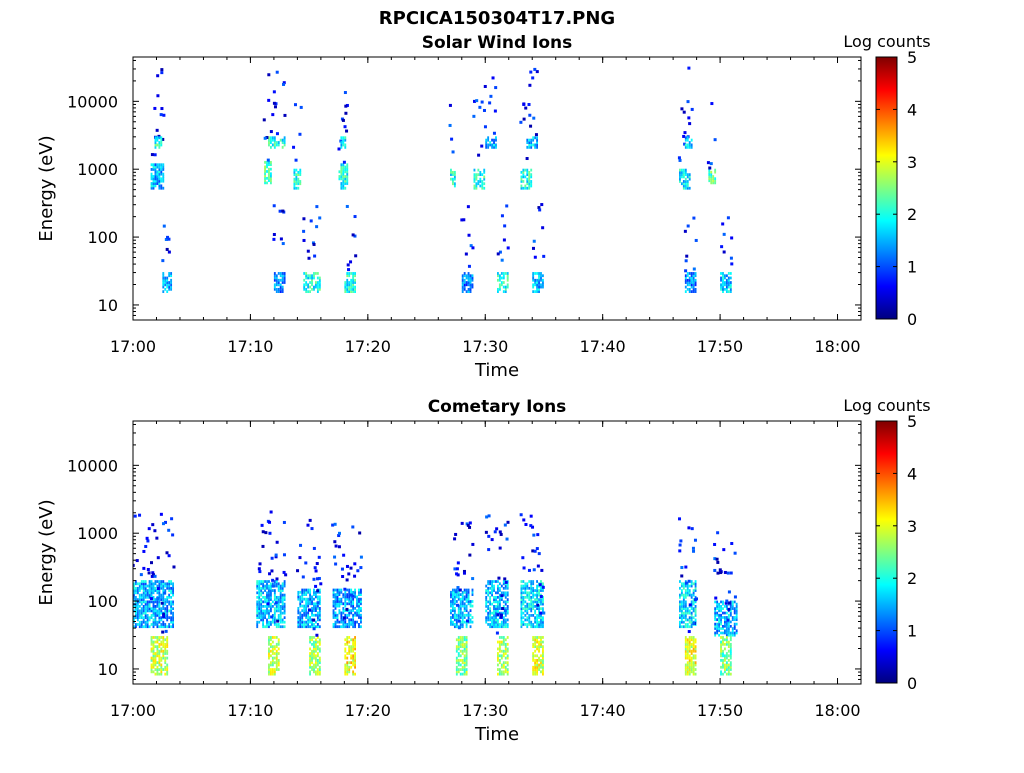  What do you see at coordinates (912, 214) in the screenshot?
I see `colorbar-tick-label: 2` at bounding box center [912, 214].